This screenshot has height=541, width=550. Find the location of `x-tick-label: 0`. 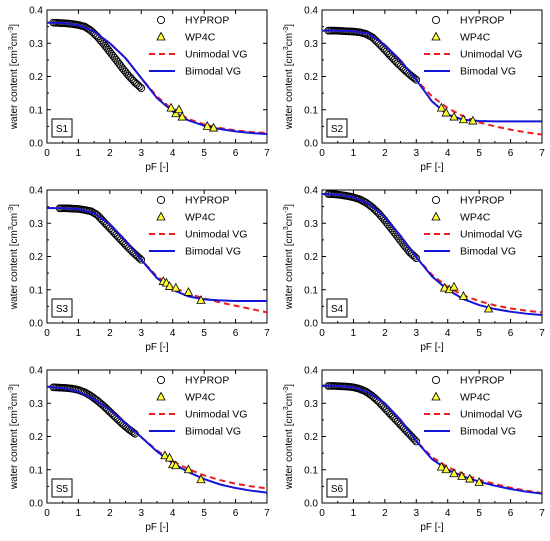

x-tick-label: 0 is located at coordinates (47, 153).